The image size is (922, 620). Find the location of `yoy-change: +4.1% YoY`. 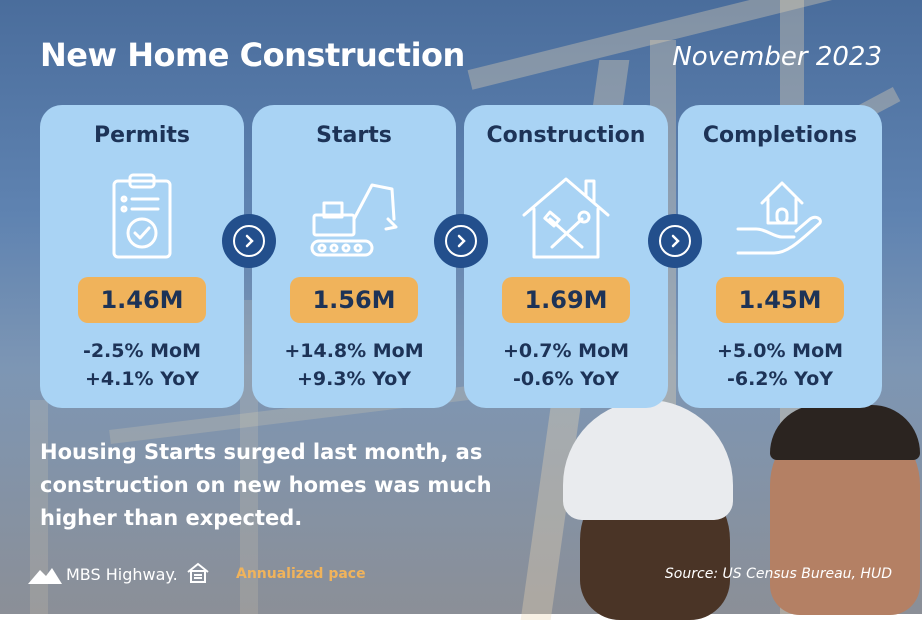

yoy-change: +4.1% YoY is located at coordinates (142, 379).